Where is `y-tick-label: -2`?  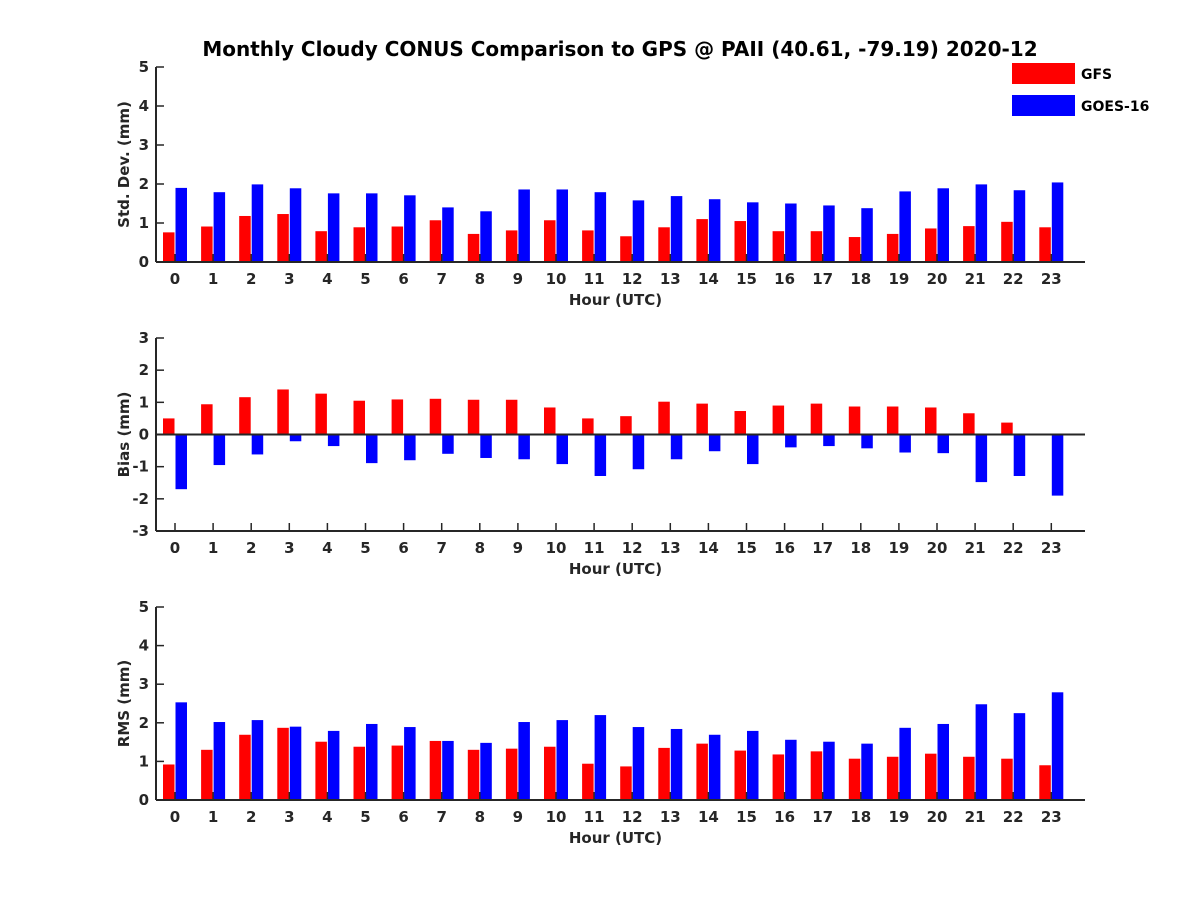 y-tick-label: -2 is located at coordinates (140, 499).